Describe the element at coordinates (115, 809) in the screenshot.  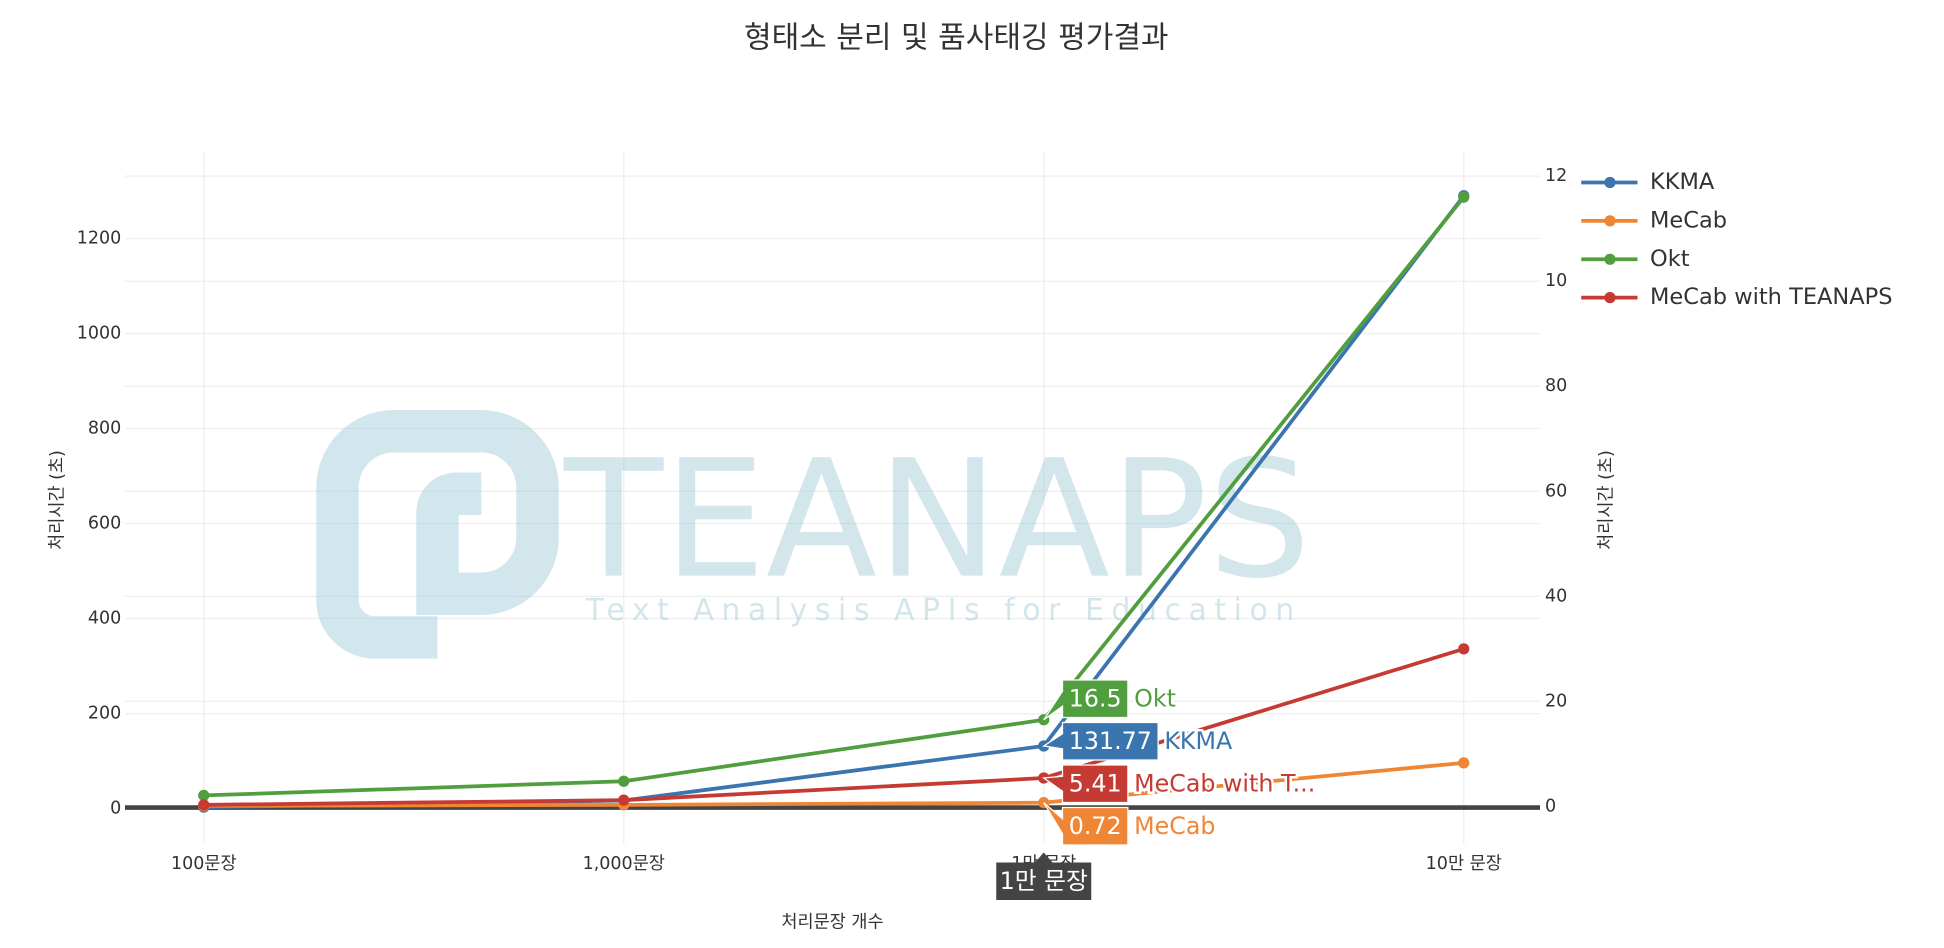
I see `y-tick-label: 0` at that location.